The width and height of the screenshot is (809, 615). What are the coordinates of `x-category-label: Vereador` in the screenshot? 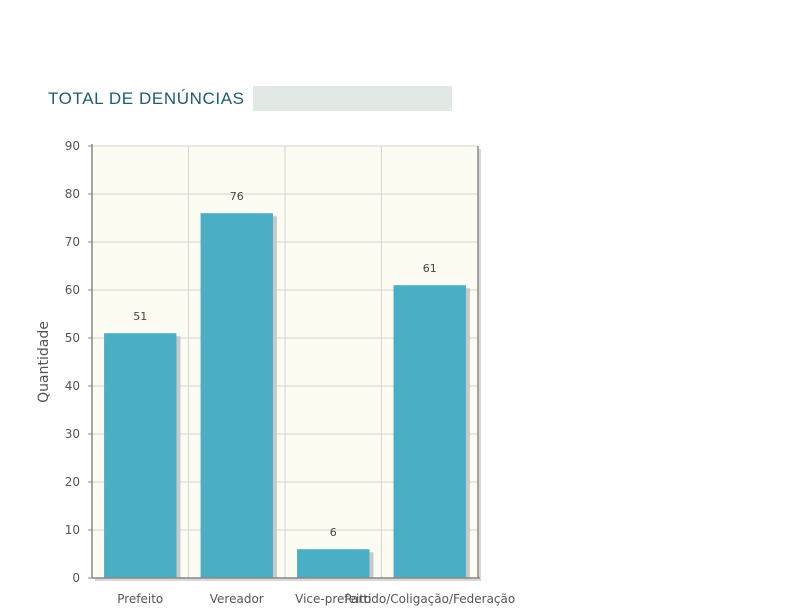 It's located at (237, 599).